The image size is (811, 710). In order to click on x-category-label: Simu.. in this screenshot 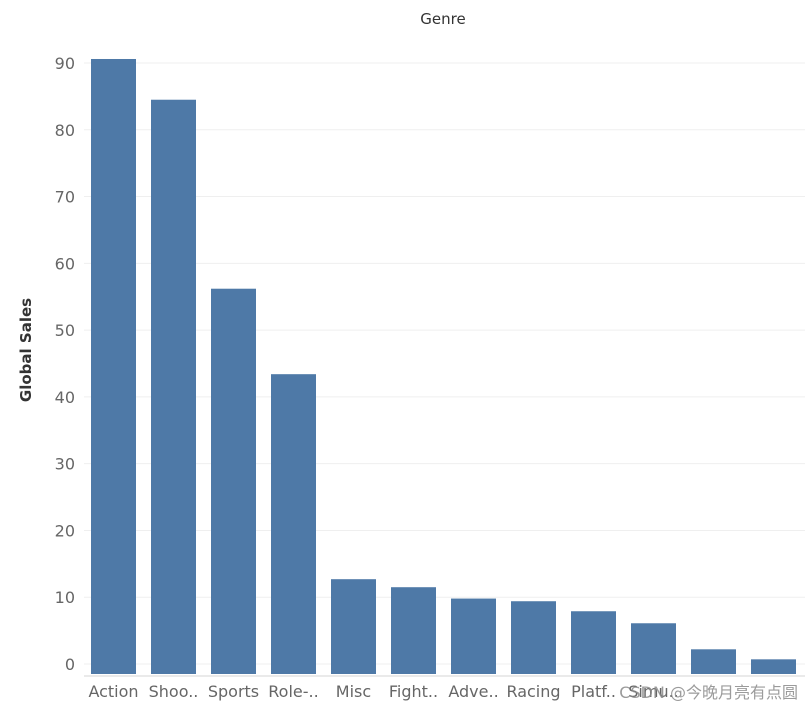, I will do `click(653, 691)`.